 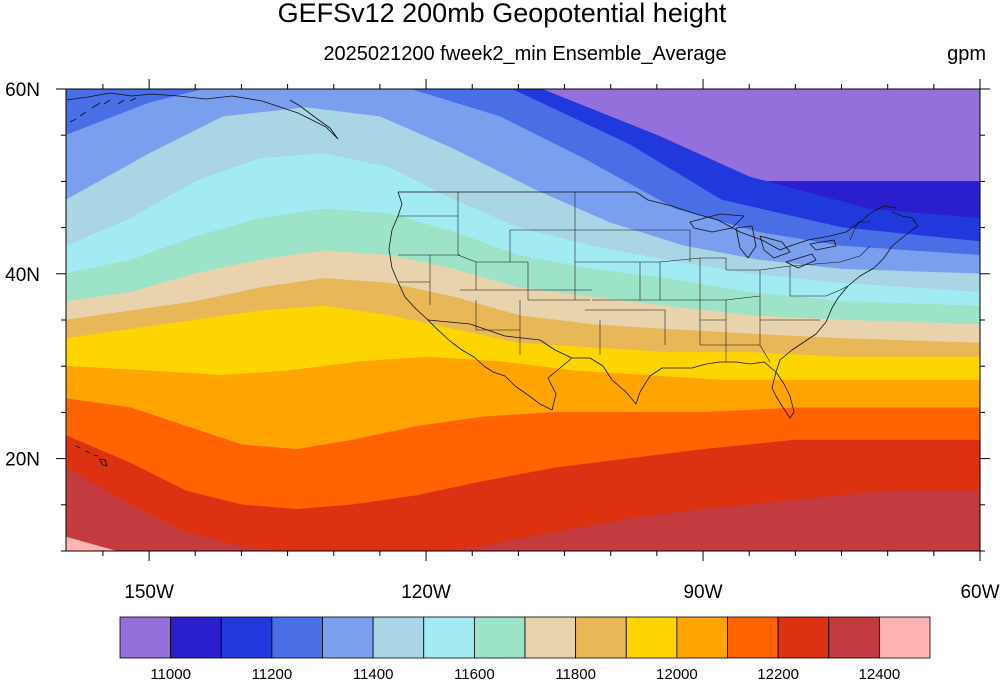 I want to click on lat-label: 60N, so click(x=22, y=90).